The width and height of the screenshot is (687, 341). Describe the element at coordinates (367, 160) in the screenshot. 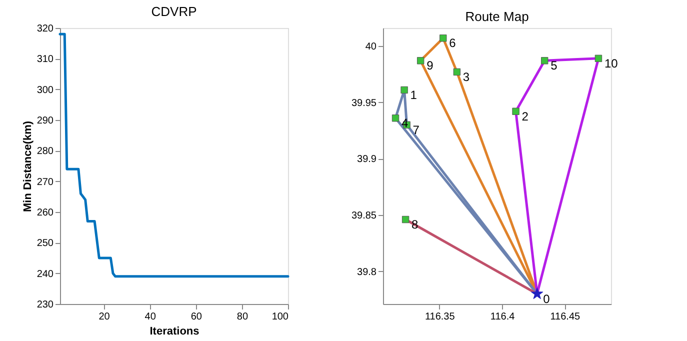

I see `y-tick-label: 39.9` at that location.